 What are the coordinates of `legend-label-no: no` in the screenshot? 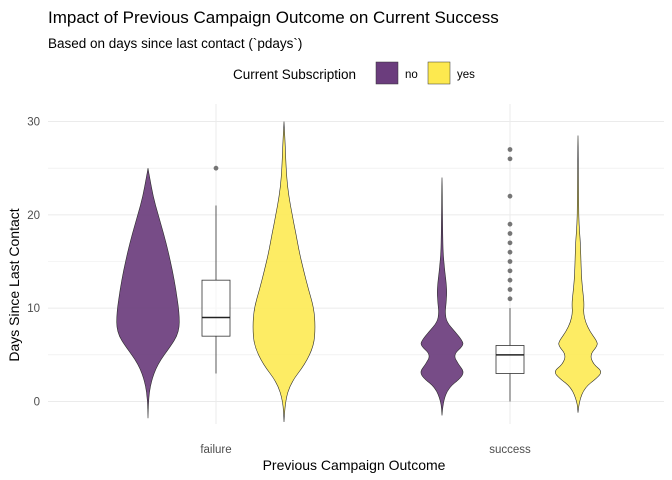 It's located at (411, 75).